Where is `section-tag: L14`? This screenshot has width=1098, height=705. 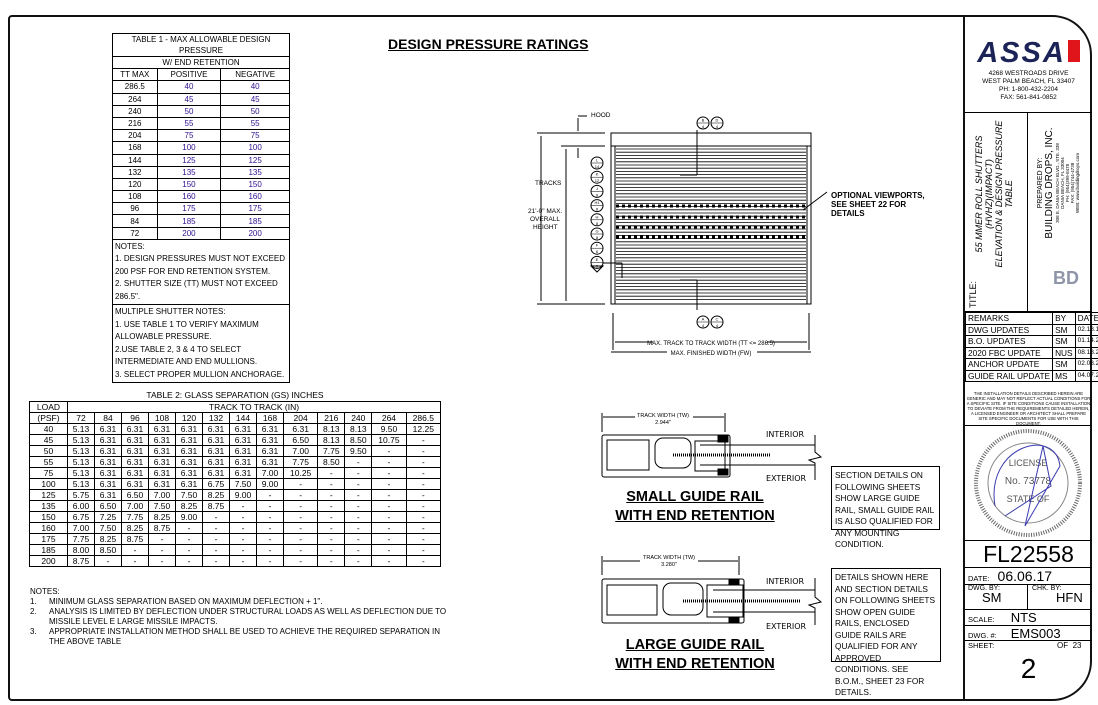
section-tag: L14 is located at coordinates (597, 163).